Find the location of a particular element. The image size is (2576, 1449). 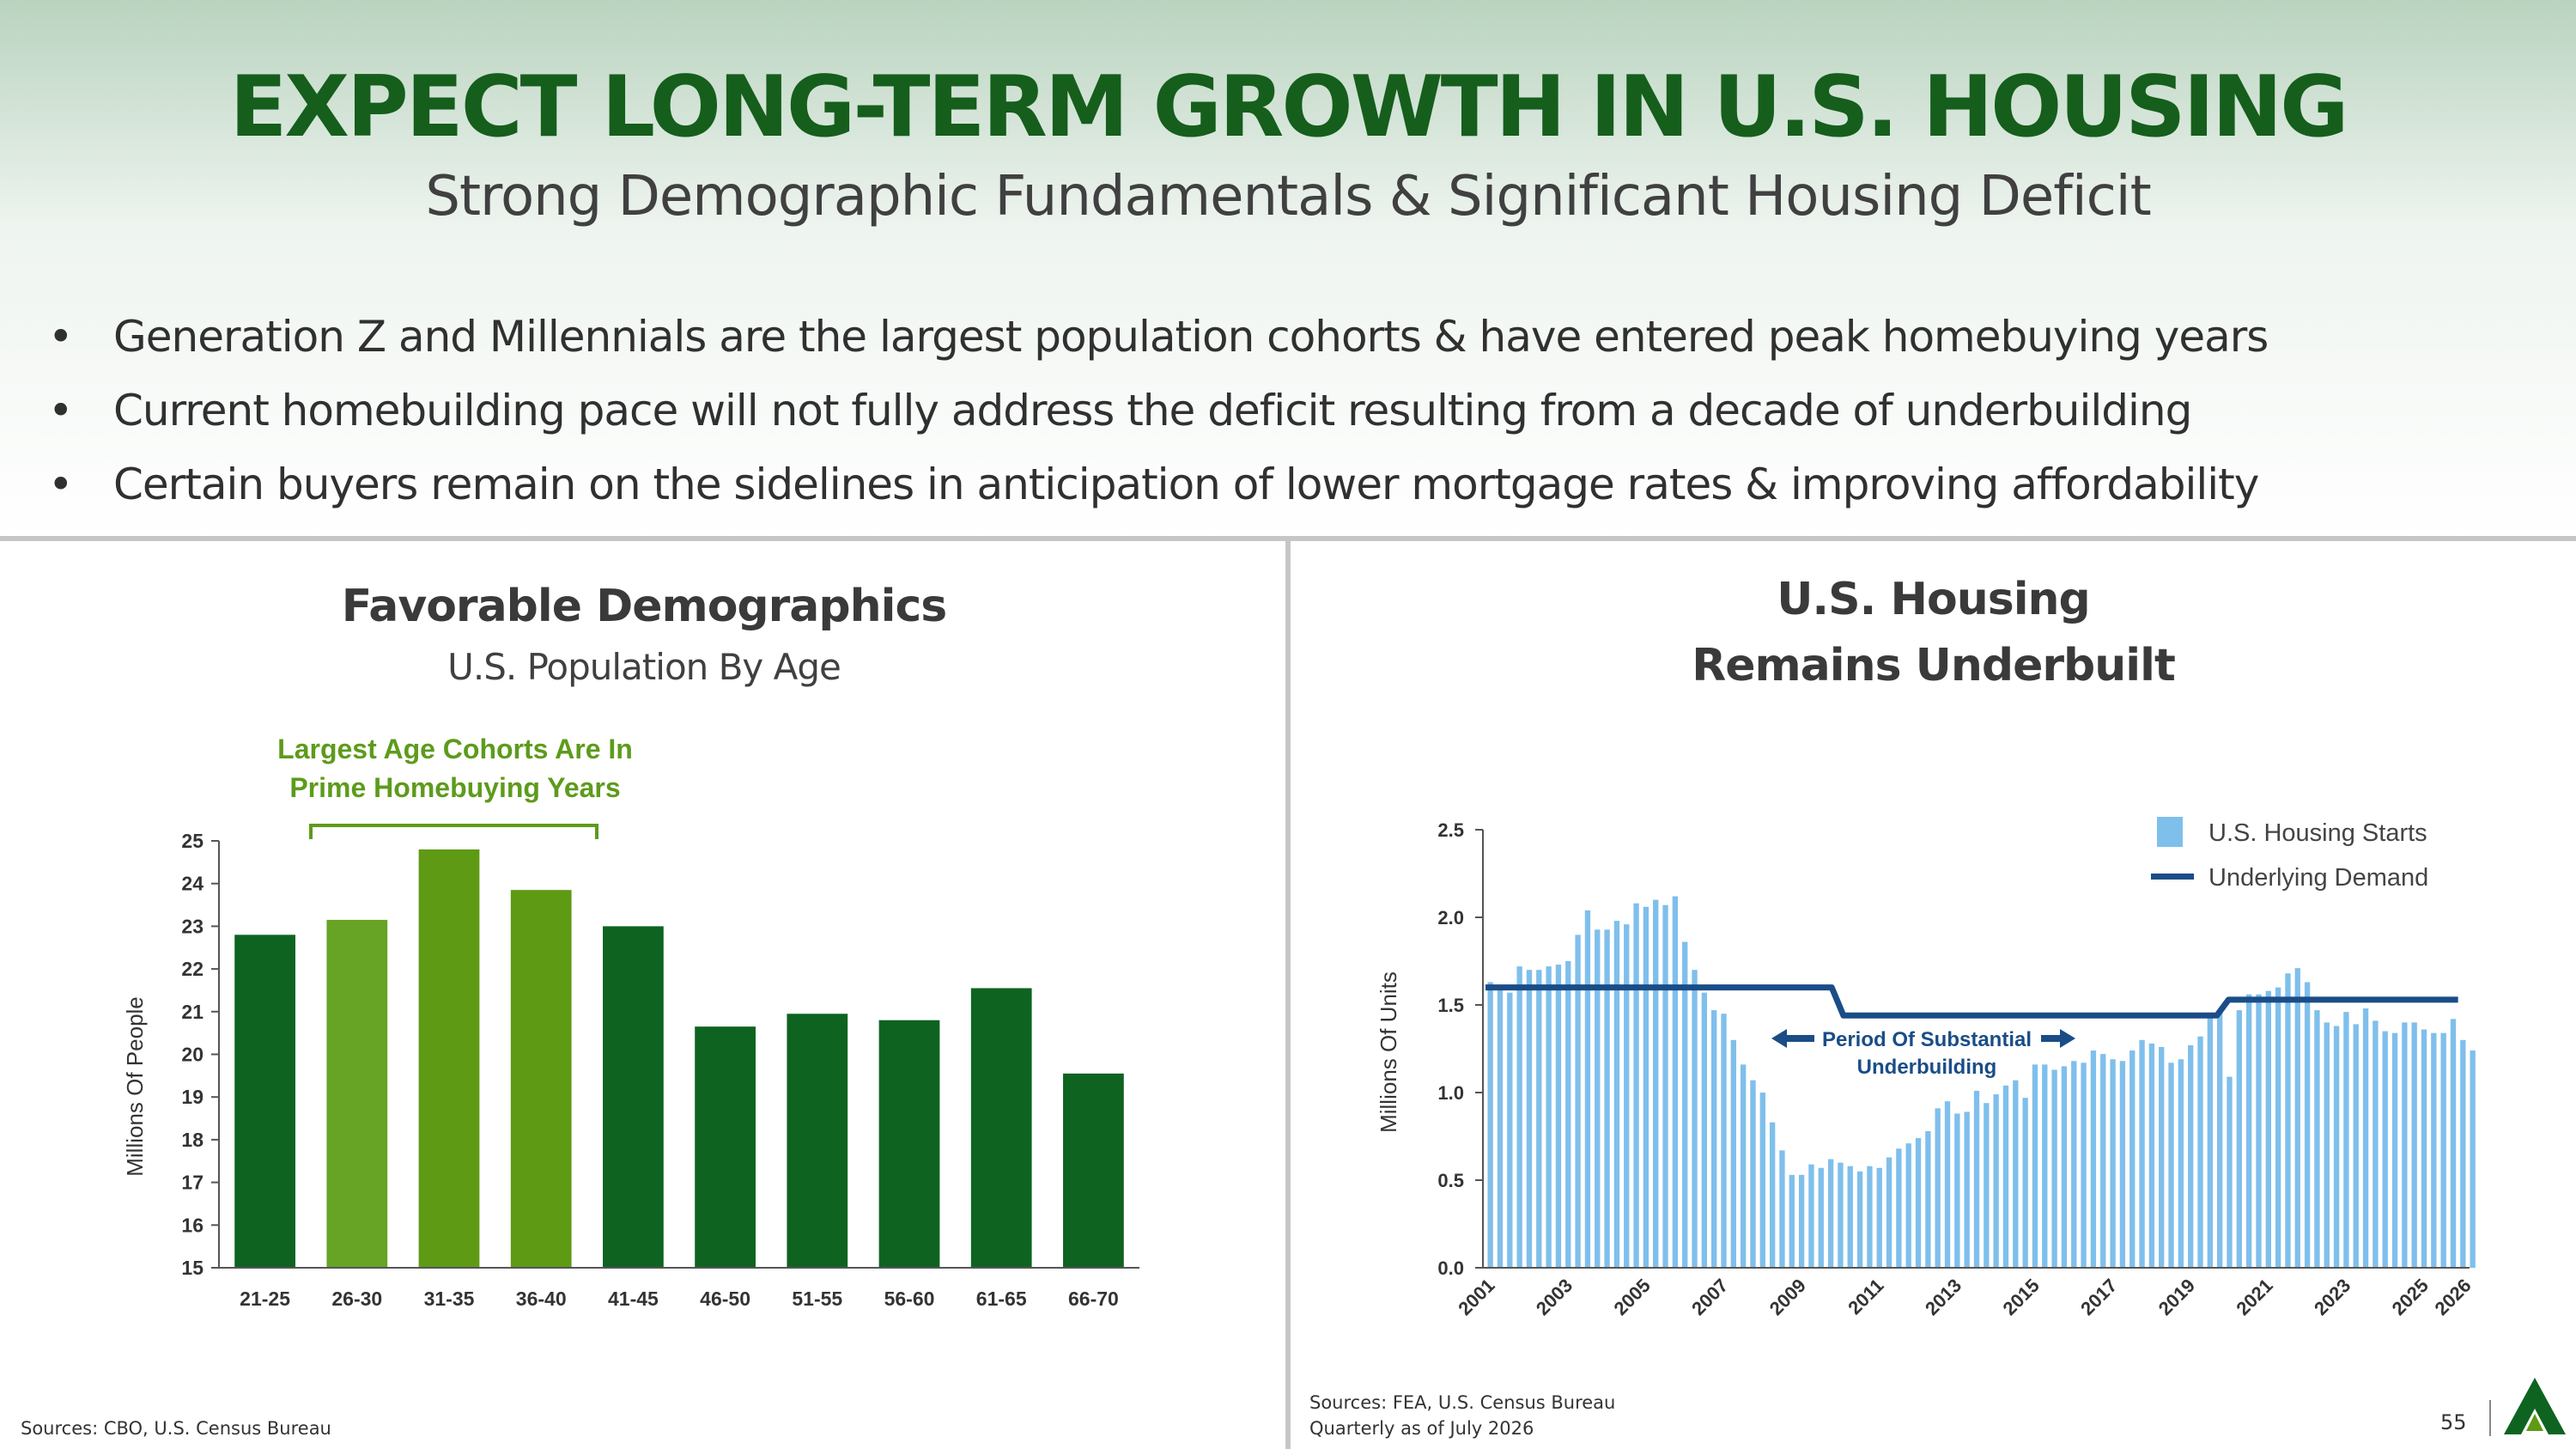

x-tick-label: 2009 is located at coordinates (1787, 1297).